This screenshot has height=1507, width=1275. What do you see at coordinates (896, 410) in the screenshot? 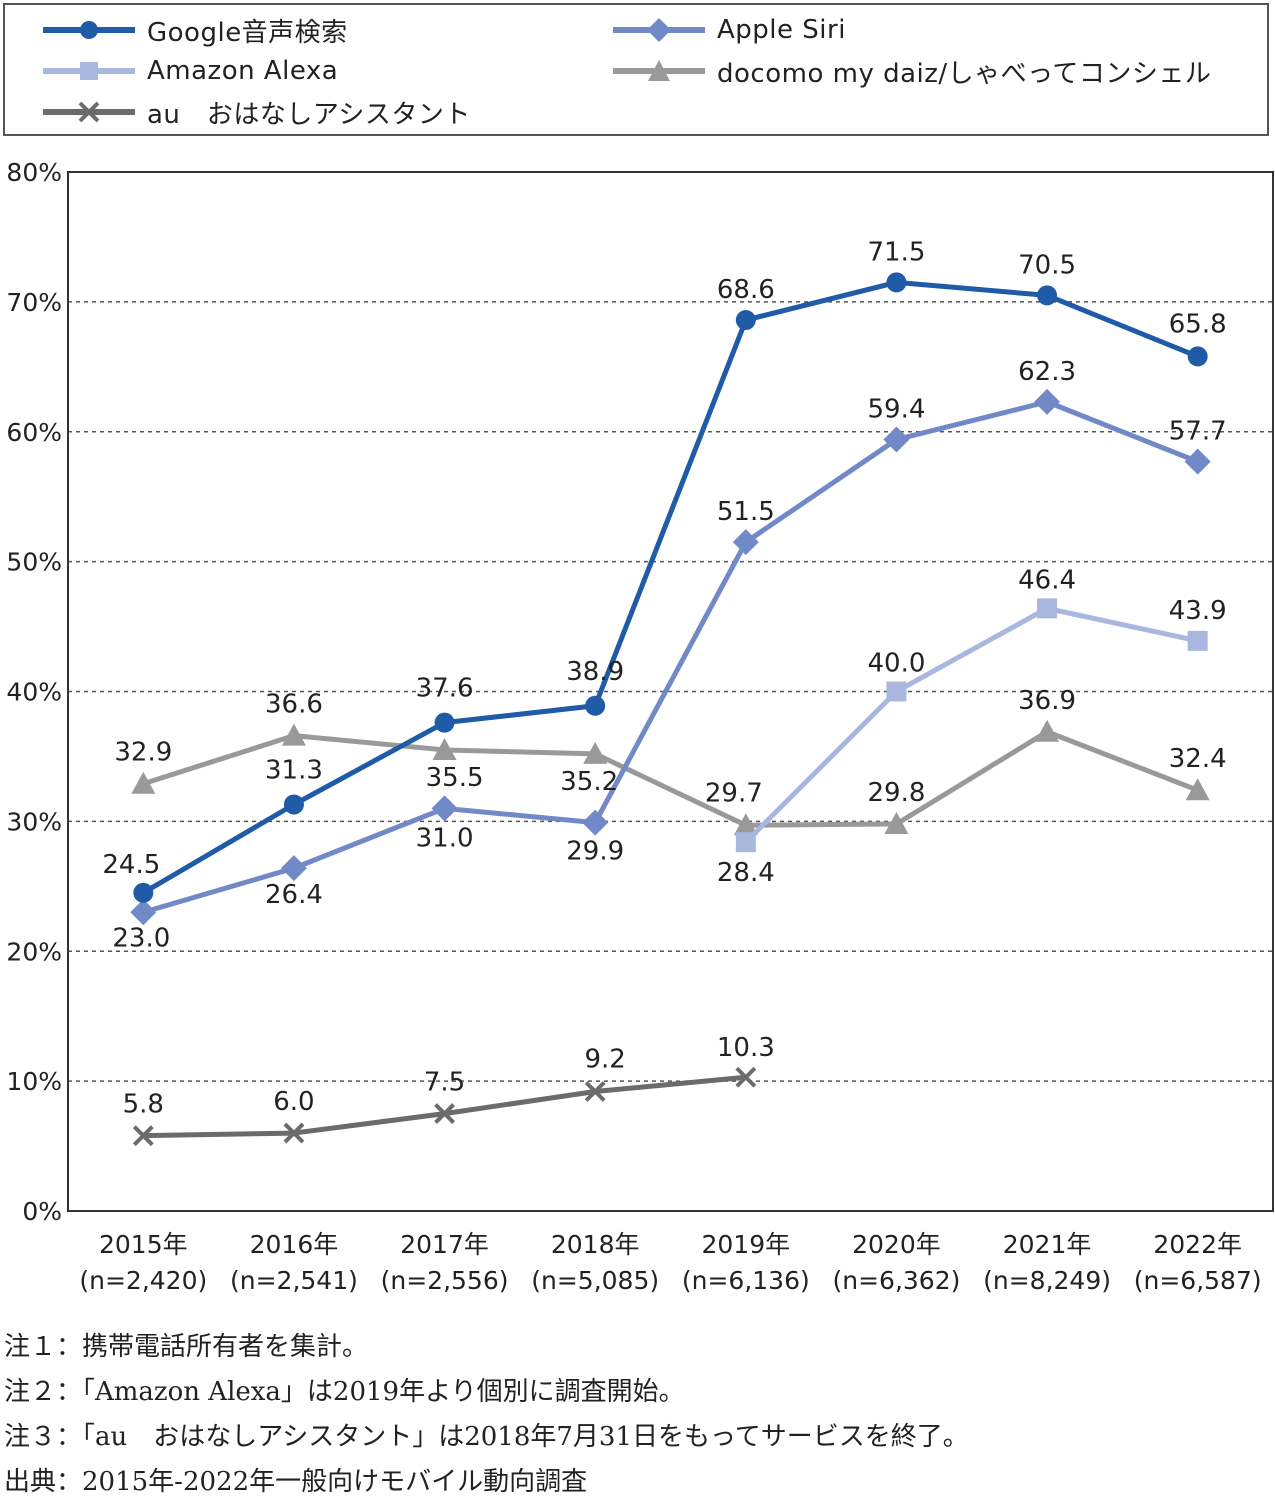
I see `data-label-apple-siri: 59.4` at bounding box center [896, 410].